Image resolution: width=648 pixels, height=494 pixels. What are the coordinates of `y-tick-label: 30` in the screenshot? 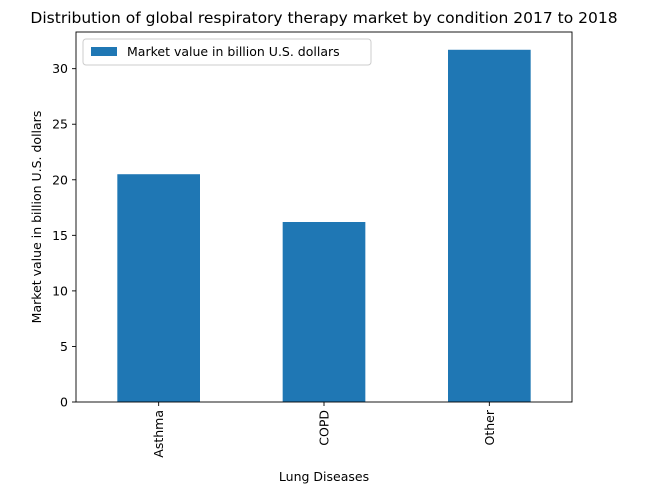 It's located at (60, 68).